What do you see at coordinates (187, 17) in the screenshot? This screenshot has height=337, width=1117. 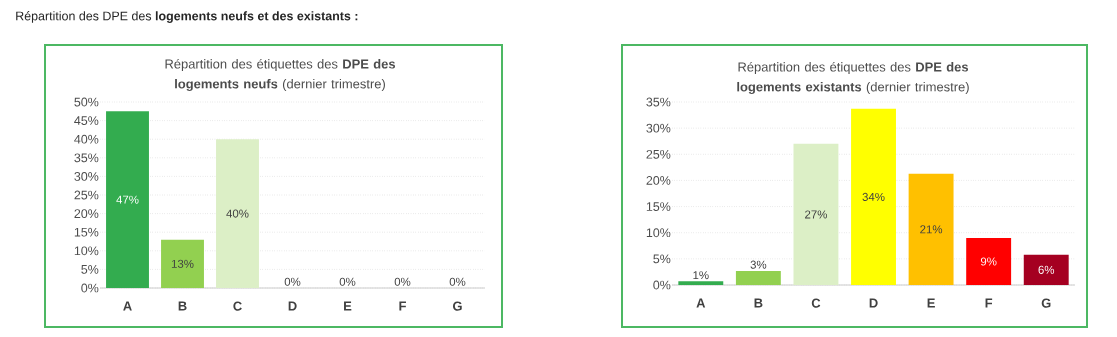 I see `text: Répartition des DPE des logements neufs et des existants :` at bounding box center [187, 17].